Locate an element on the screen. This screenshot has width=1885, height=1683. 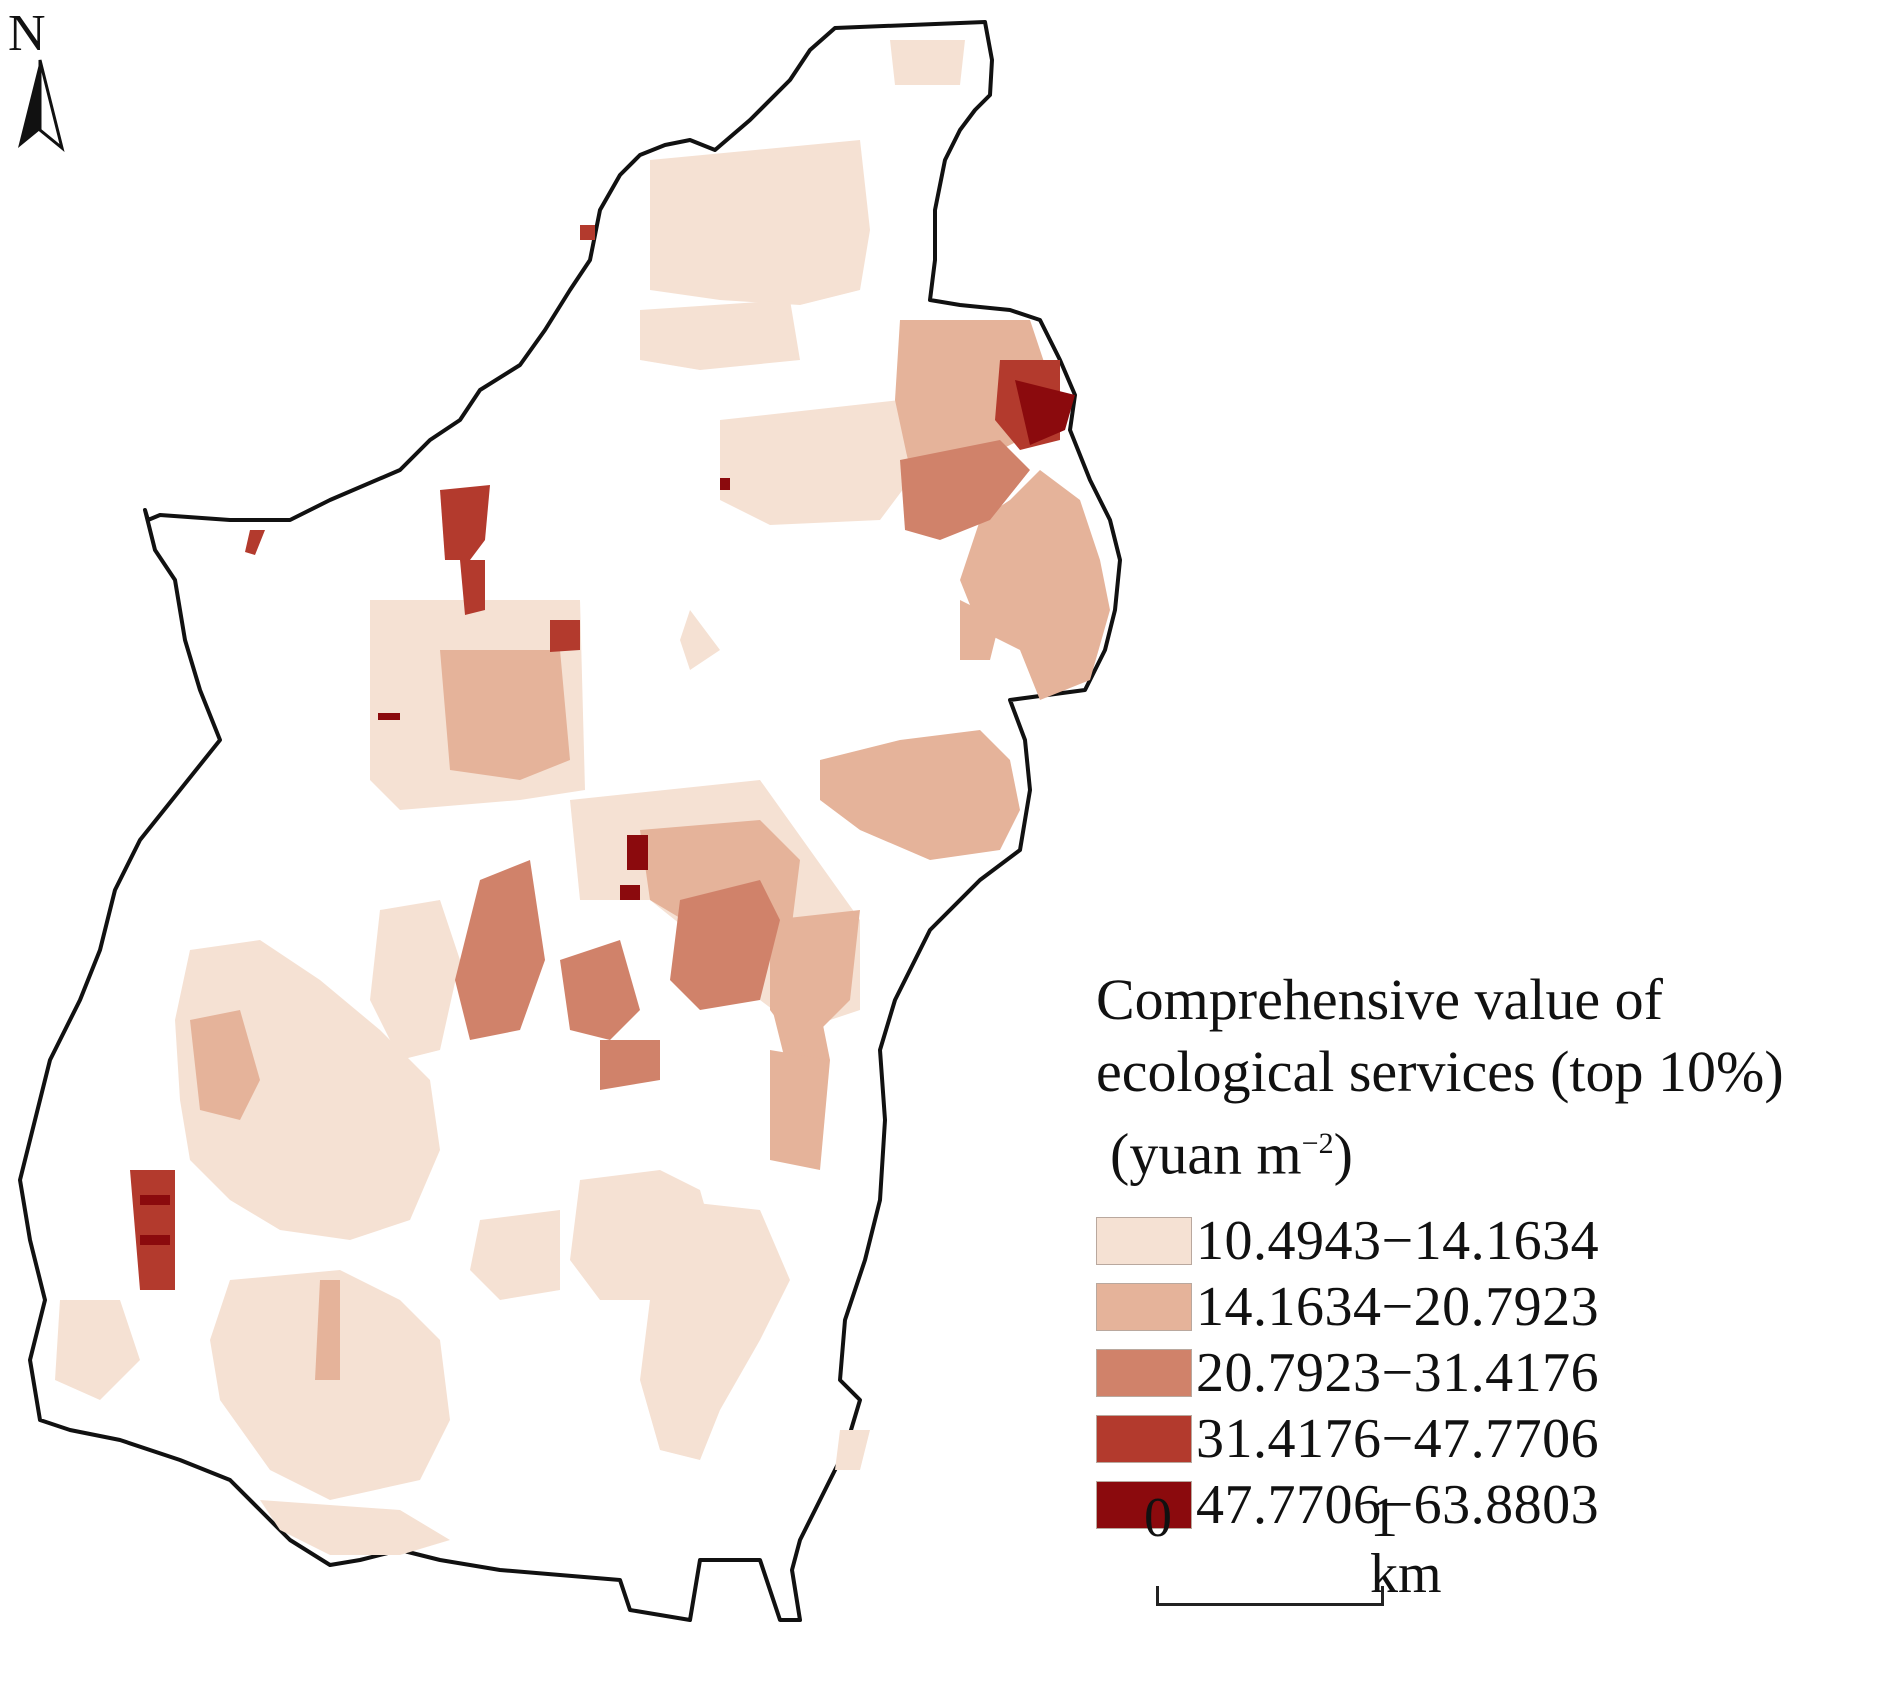
legend-item: 47.7706−63.8803 is located at coordinates (1486, 1505).